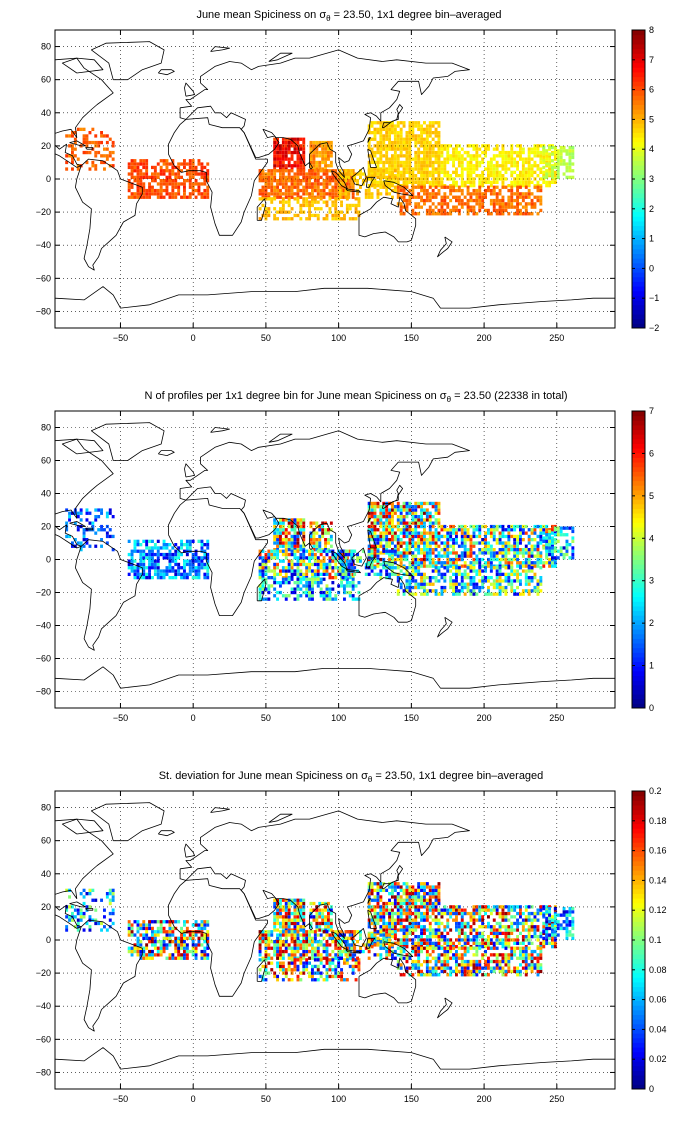 The image size is (696, 1145). I want to click on colorbar-tick-label: 0, so click(651, 708).